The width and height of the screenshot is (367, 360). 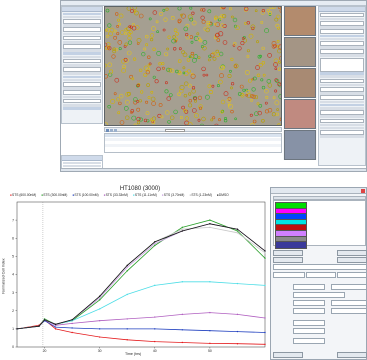 I want to click on frame-slider, so click(x=175, y=130).